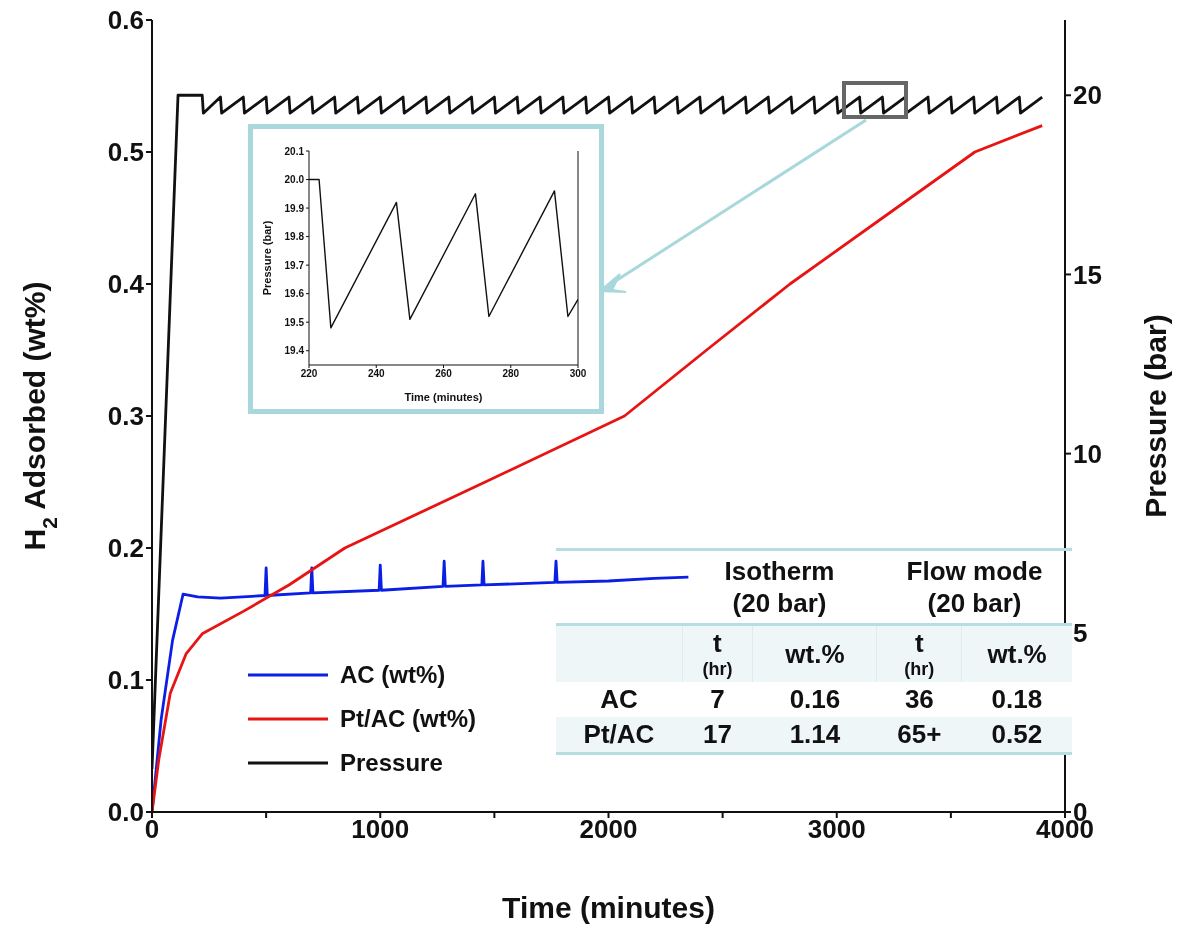 The image size is (1197, 929). What do you see at coordinates (444, 374) in the screenshot?
I see `x-tick-label: 260` at bounding box center [444, 374].